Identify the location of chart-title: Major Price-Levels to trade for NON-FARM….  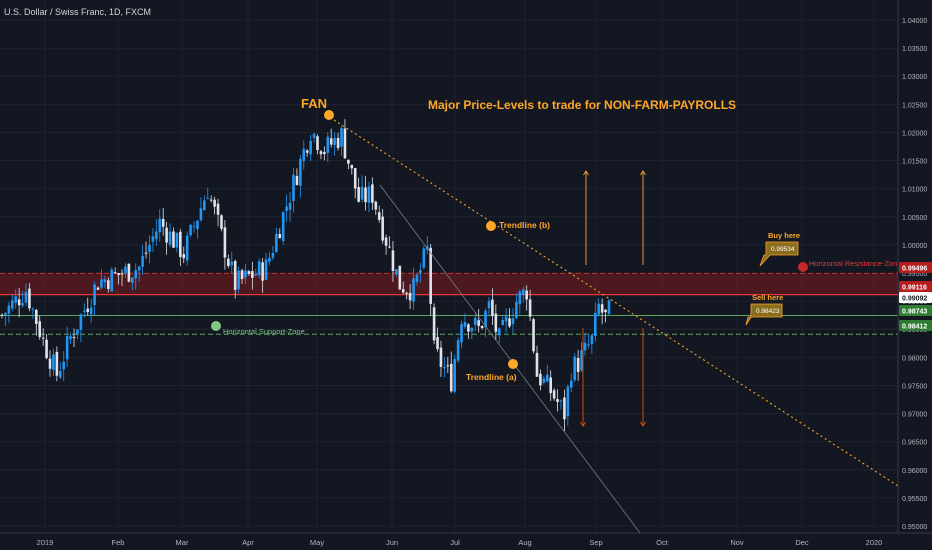
(582, 105).